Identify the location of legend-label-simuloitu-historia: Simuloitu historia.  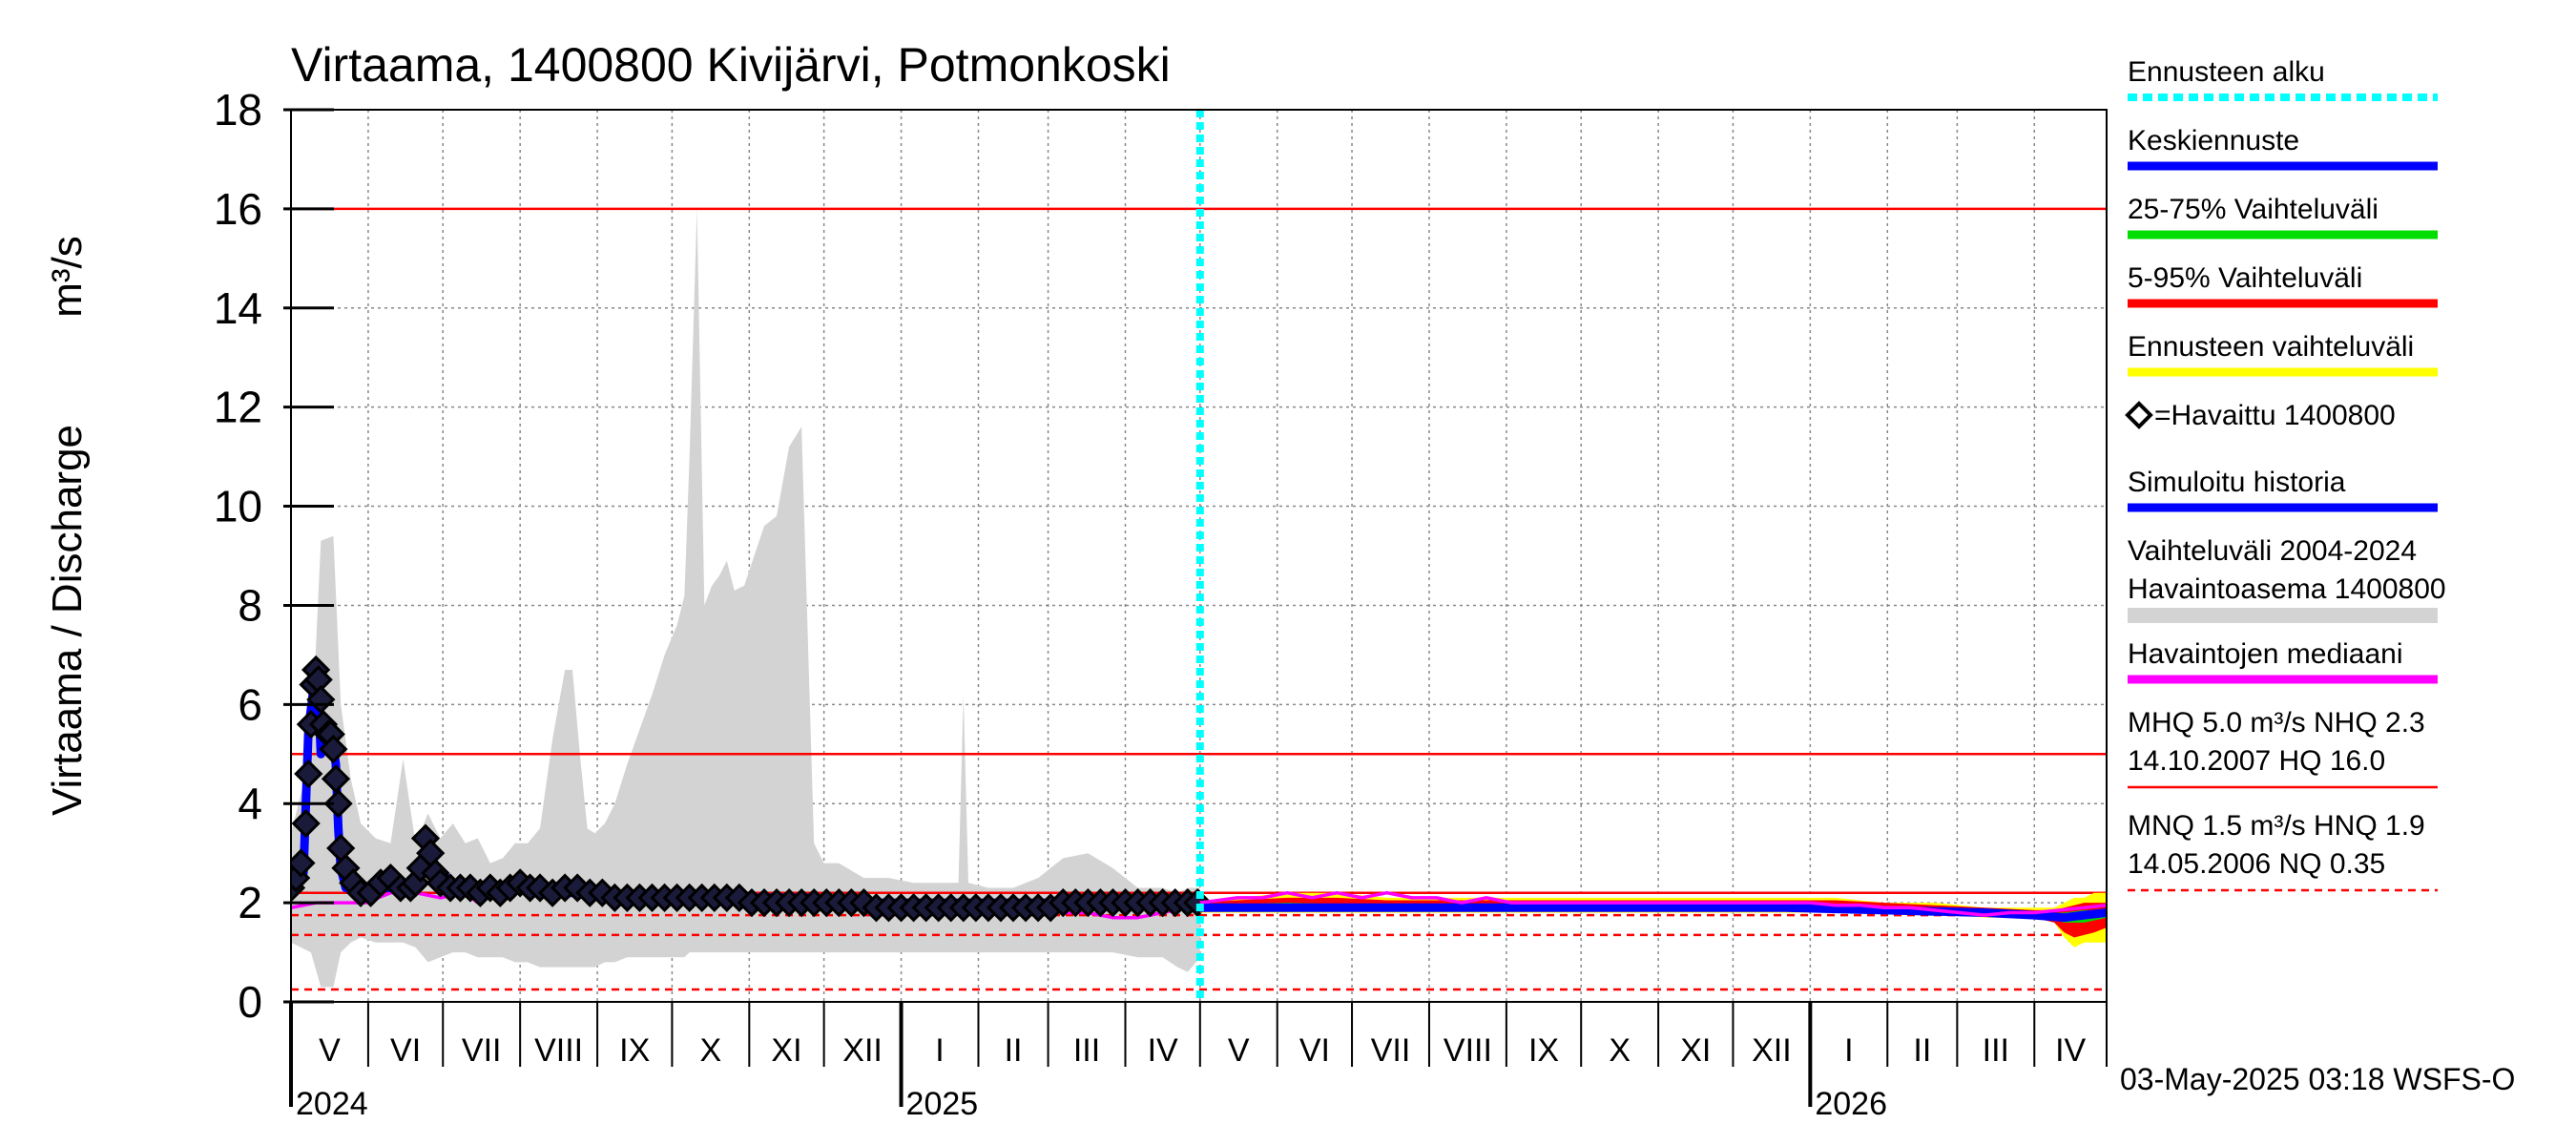
(2237, 483).